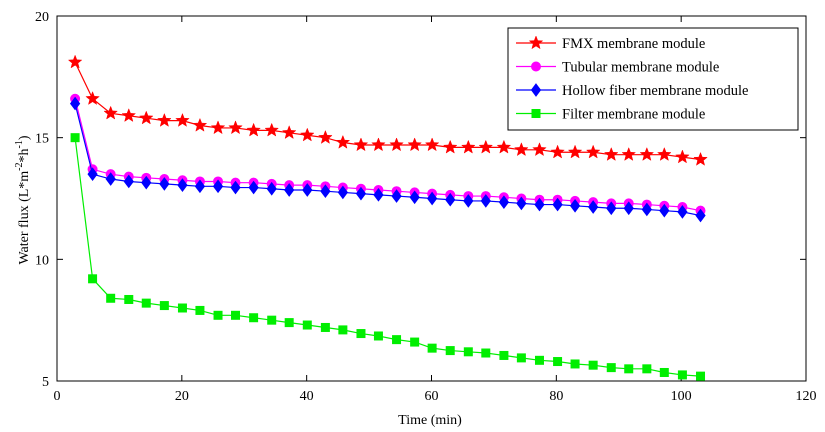 Image resolution: width=825 pixels, height=432 pixels. Describe the element at coordinates (182, 396) in the screenshot. I see `x-tick-label: 20` at that location.